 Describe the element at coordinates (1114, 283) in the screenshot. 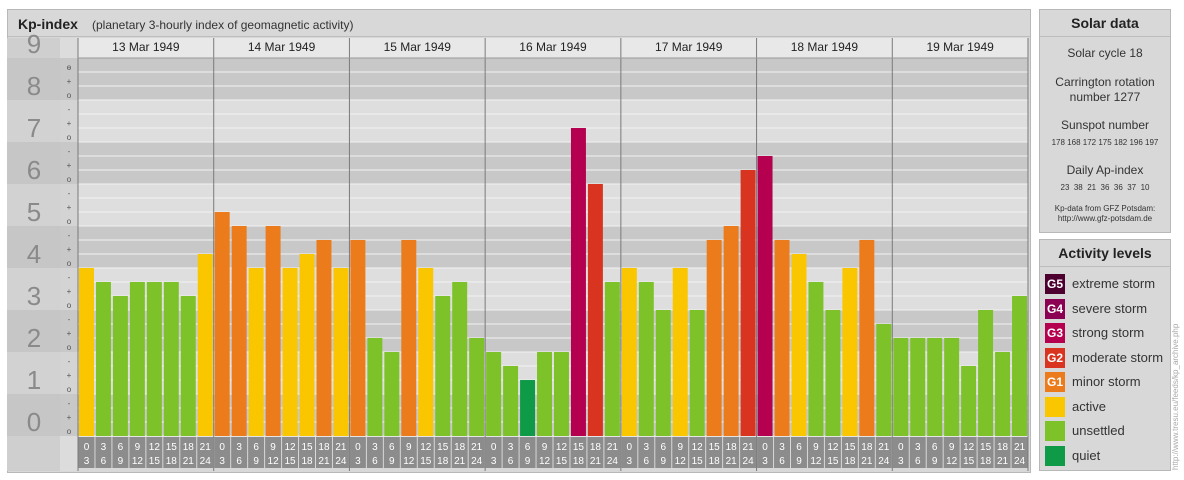

I see `legend-label: extreme storm` at that location.